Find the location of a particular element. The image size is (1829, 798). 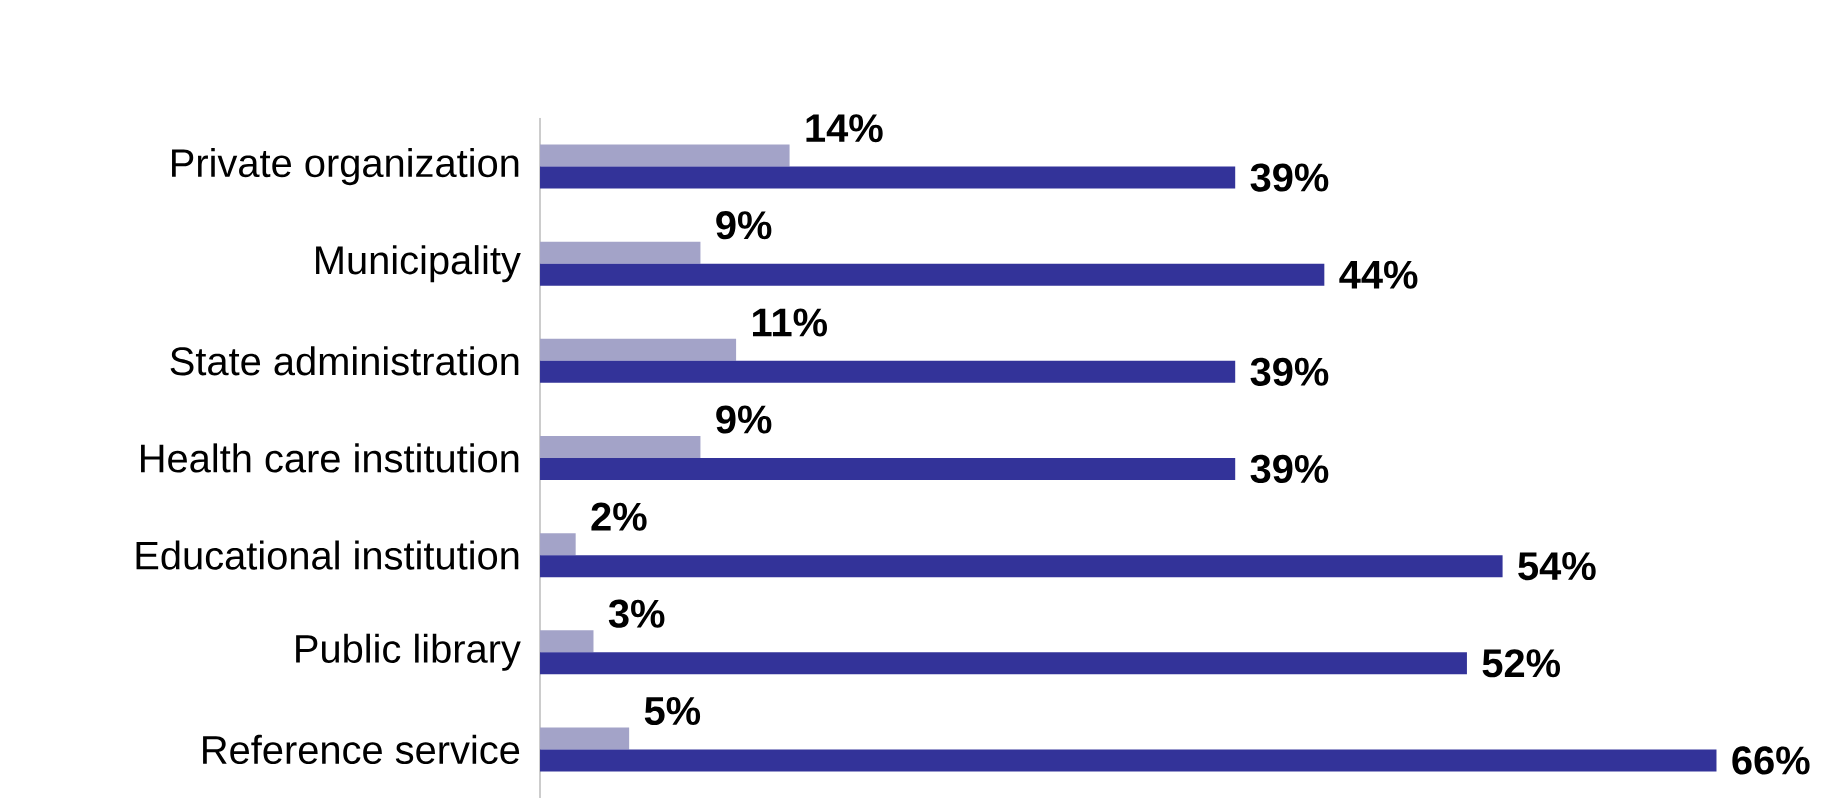

y-tick-label: Educational institution is located at coordinates (327, 555).